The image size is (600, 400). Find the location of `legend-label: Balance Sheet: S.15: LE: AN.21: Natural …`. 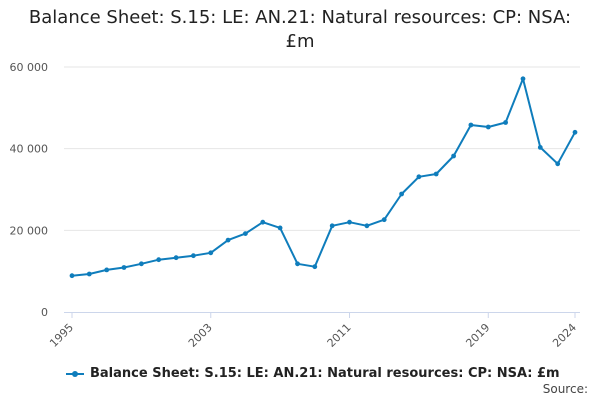

legend-label: Balance Sheet: S.15: LE: AN.21: Natural … is located at coordinates (325, 373).